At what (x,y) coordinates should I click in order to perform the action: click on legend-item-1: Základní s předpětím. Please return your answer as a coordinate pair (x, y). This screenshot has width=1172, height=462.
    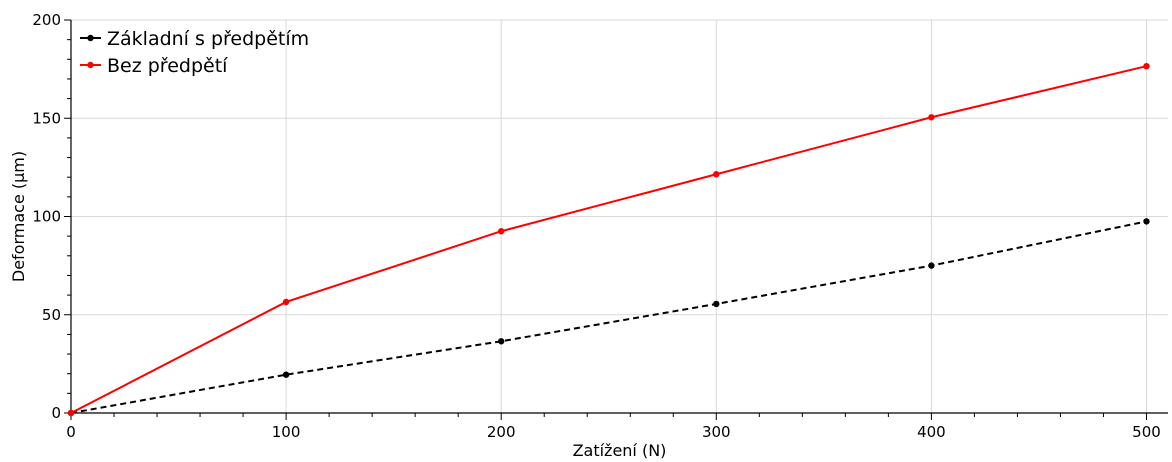
    Looking at the image, I should click on (194, 39).